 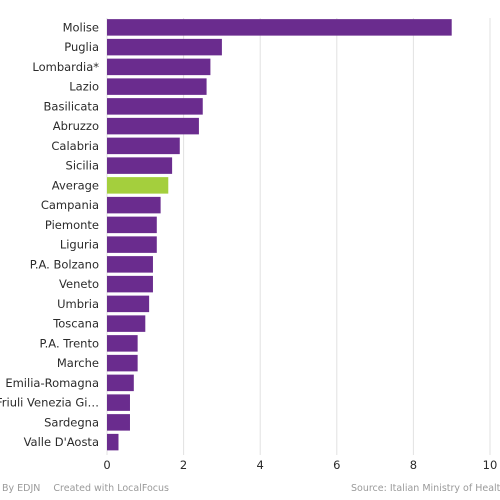 I want to click on category-label-umbria: Umbria, so click(x=78, y=304).